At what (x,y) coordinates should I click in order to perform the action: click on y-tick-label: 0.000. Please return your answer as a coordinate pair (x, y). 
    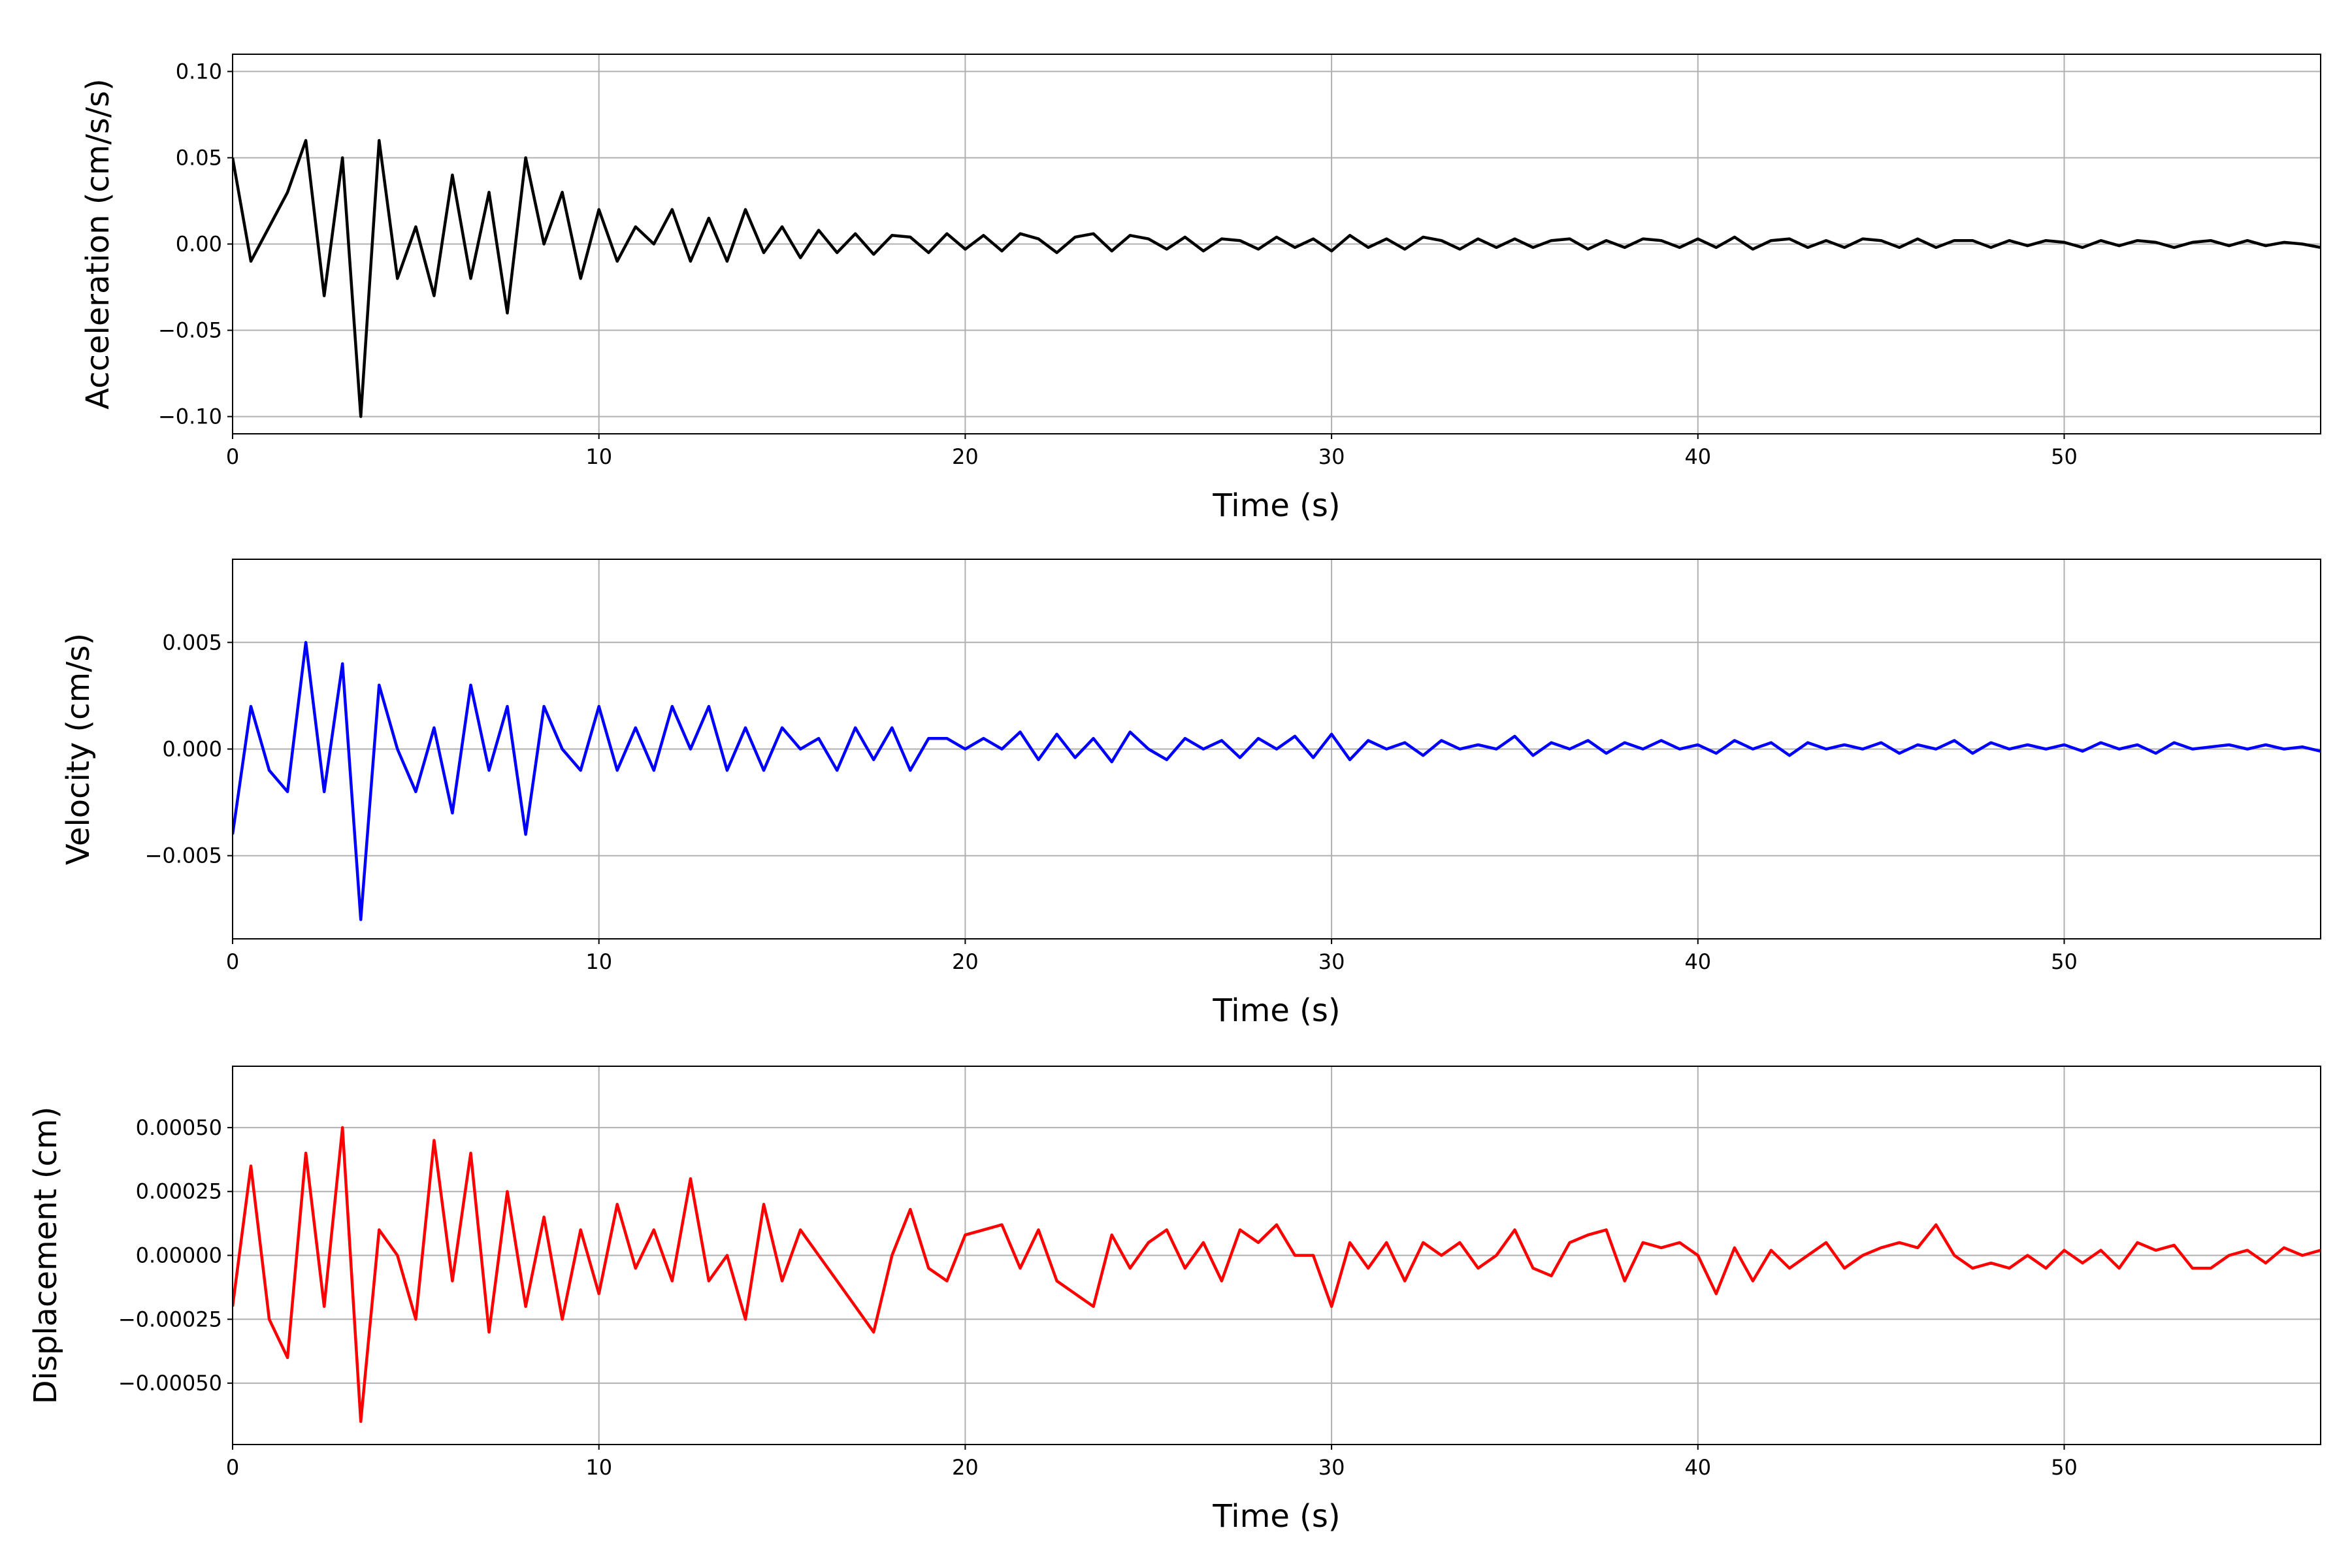
    Looking at the image, I should click on (192, 749).